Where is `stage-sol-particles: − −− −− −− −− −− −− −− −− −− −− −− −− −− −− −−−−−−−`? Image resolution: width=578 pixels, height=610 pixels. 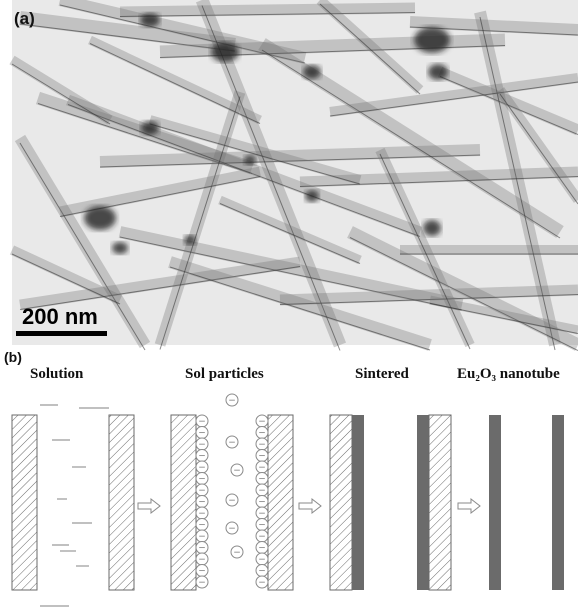
stage-sol-particles: − −− −− −− −− −− −− −− −− −− −− −− −− −− −− −−−−−−− is located at coordinates (232, 492).